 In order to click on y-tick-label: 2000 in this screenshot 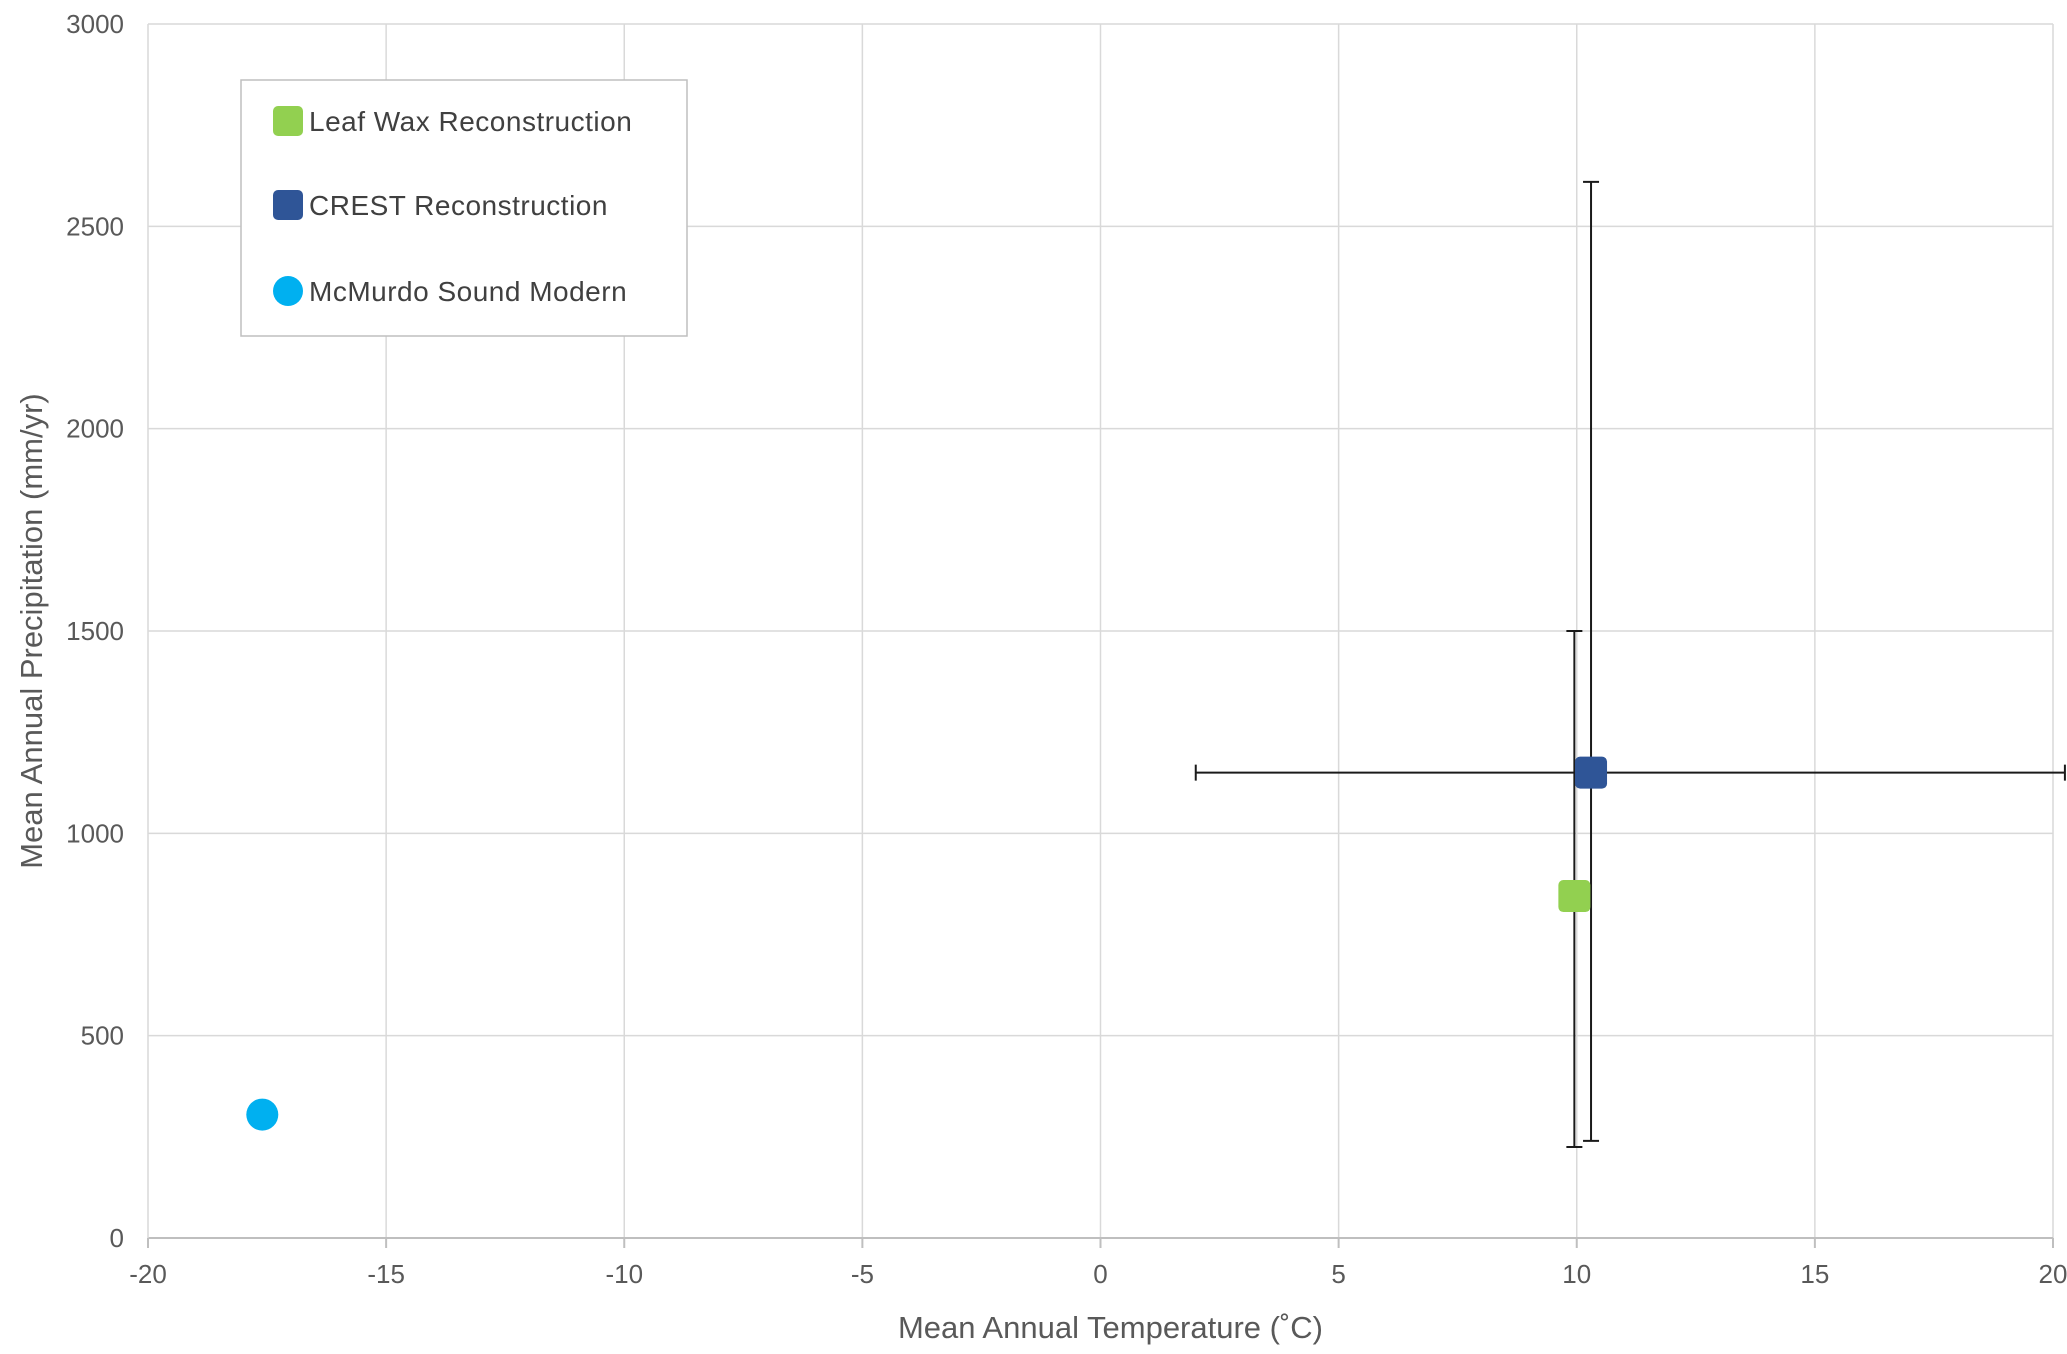, I will do `click(95, 429)`.